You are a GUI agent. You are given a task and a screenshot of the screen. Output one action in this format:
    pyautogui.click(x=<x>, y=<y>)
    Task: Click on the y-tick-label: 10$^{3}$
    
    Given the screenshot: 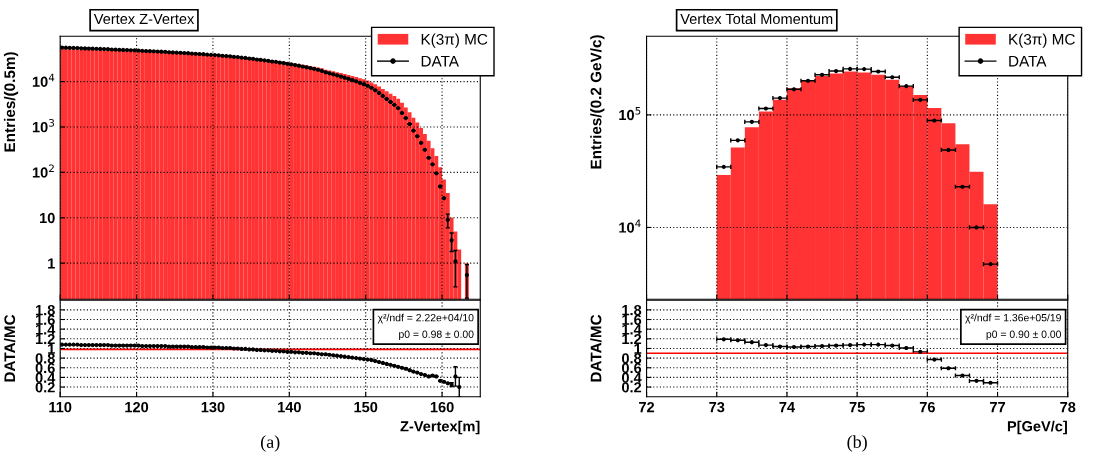 What is the action you would take?
    pyautogui.click(x=43, y=125)
    